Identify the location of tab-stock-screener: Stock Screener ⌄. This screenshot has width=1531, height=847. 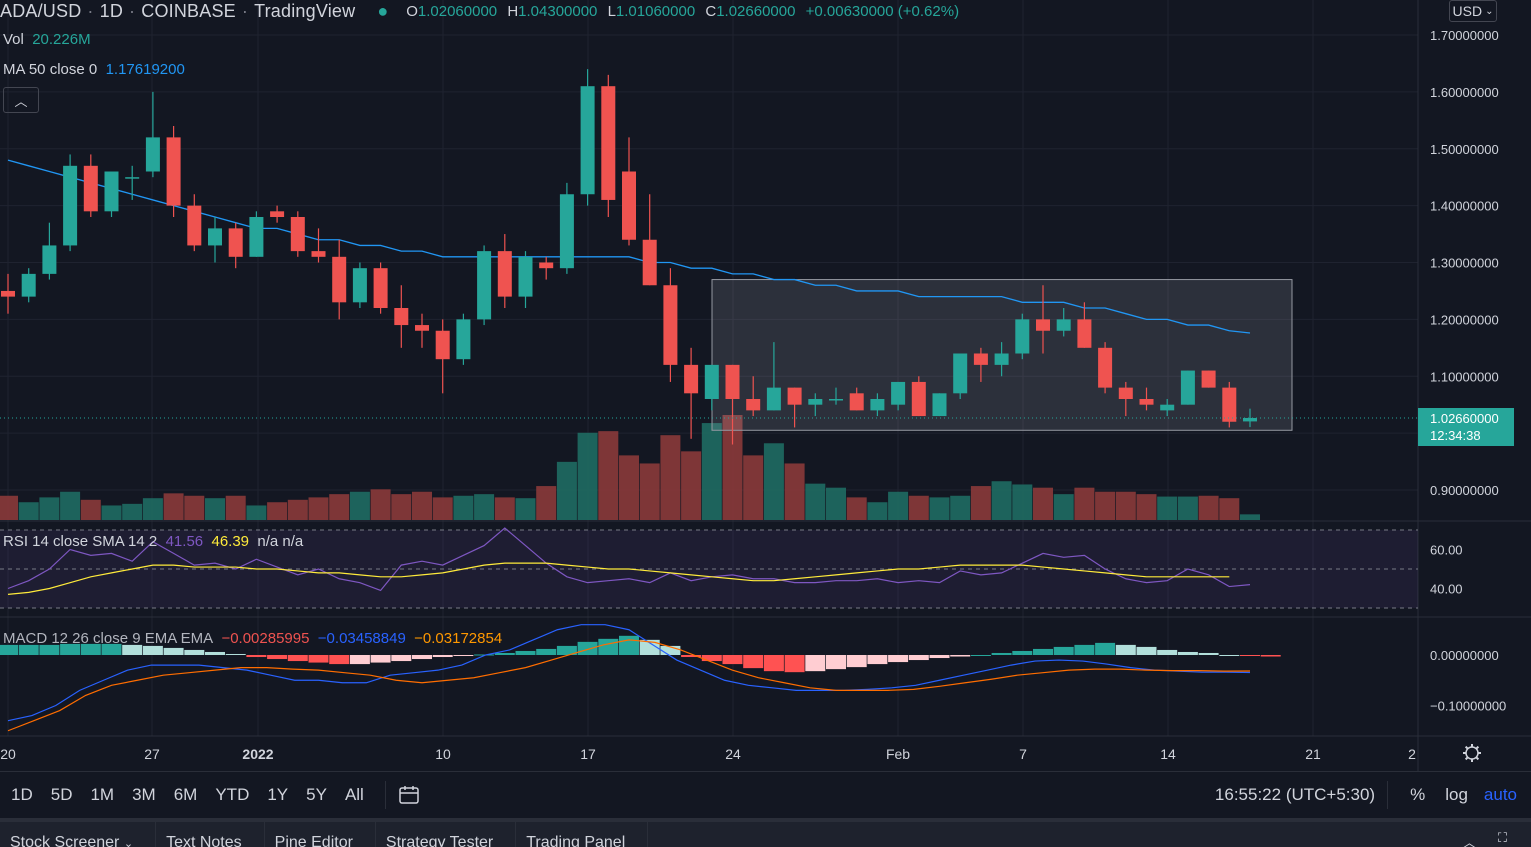
(78, 834).